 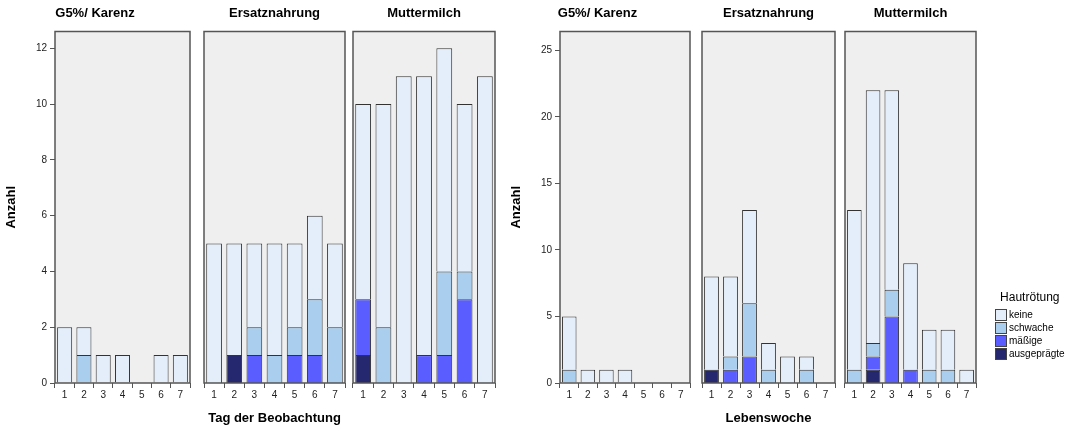 What do you see at coordinates (1021, 314) in the screenshot?
I see `legend-label: keine` at bounding box center [1021, 314].